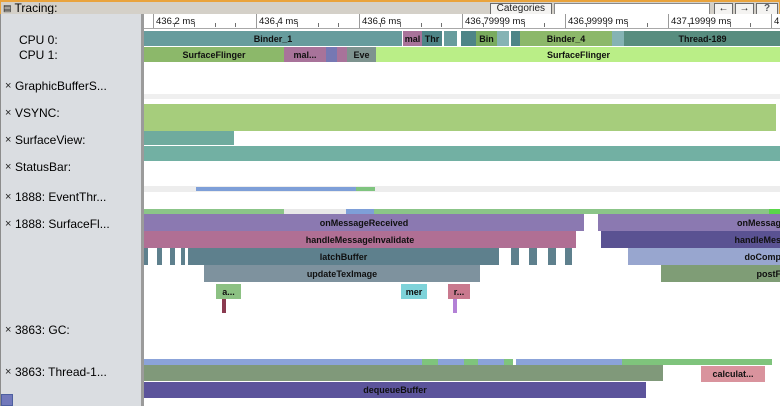  Describe the element at coordinates (486, 38) in the screenshot. I see `trace-span-bin: Bin` at that location.